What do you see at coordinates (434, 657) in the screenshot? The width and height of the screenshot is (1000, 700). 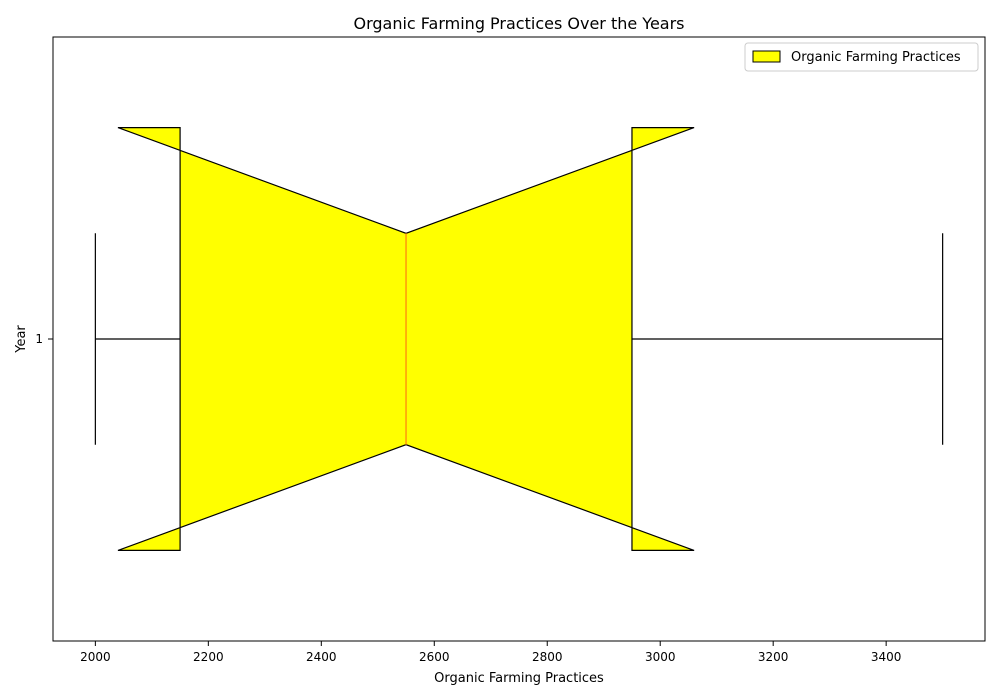 I see `x-tick-label: 2600` at bounding box center [434, 657].